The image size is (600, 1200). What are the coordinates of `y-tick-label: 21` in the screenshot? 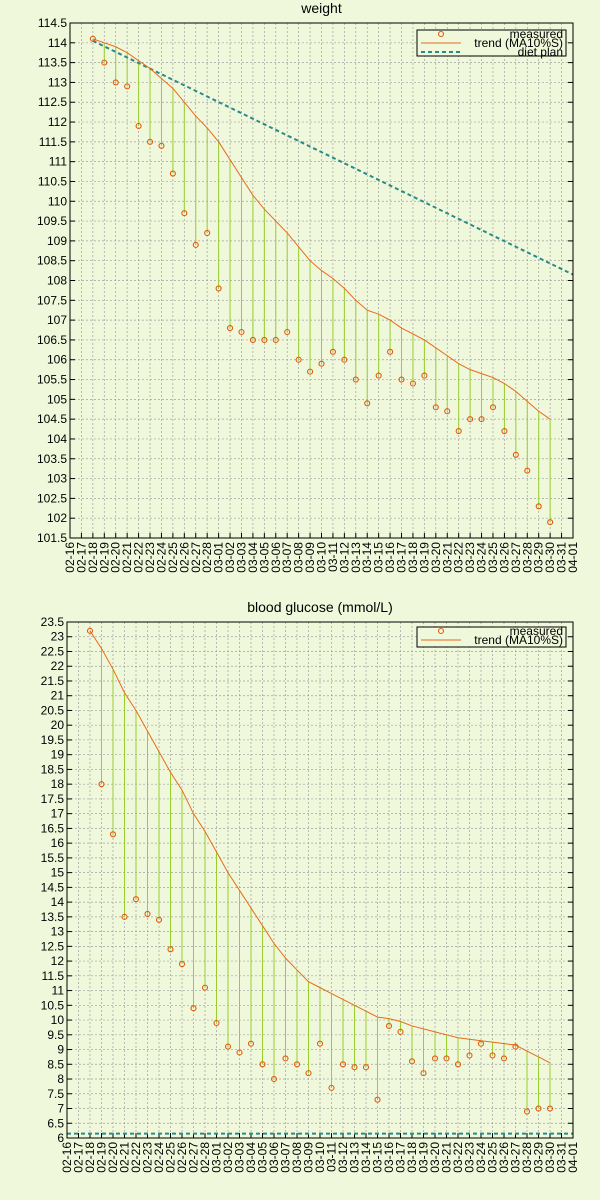 It's located at (58, 696).